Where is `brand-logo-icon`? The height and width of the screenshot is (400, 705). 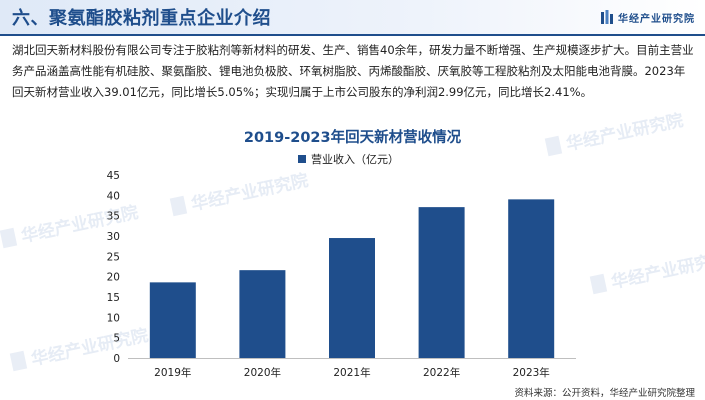 brand-logo-icon is located at coordinates (607, 17).